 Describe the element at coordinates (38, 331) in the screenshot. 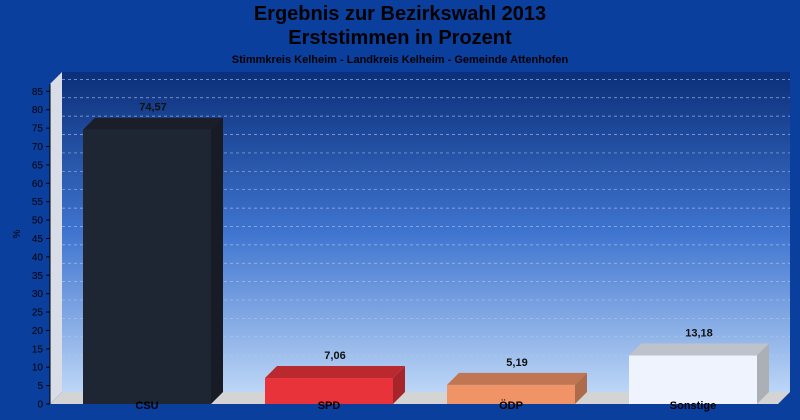

I see `y-tick-label: 20` at that location.